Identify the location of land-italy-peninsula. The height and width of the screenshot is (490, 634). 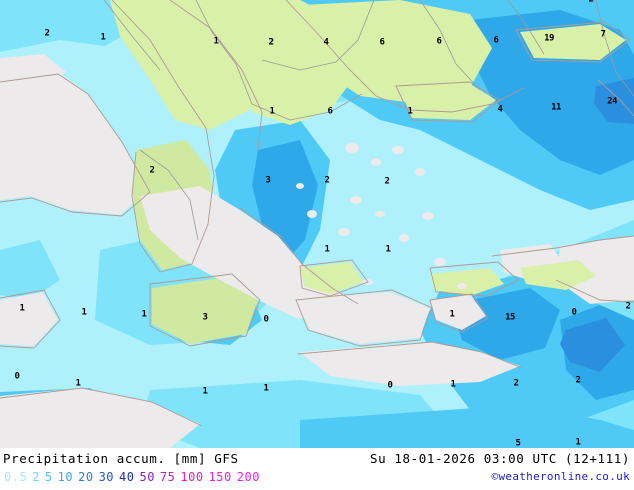
(74, 143).